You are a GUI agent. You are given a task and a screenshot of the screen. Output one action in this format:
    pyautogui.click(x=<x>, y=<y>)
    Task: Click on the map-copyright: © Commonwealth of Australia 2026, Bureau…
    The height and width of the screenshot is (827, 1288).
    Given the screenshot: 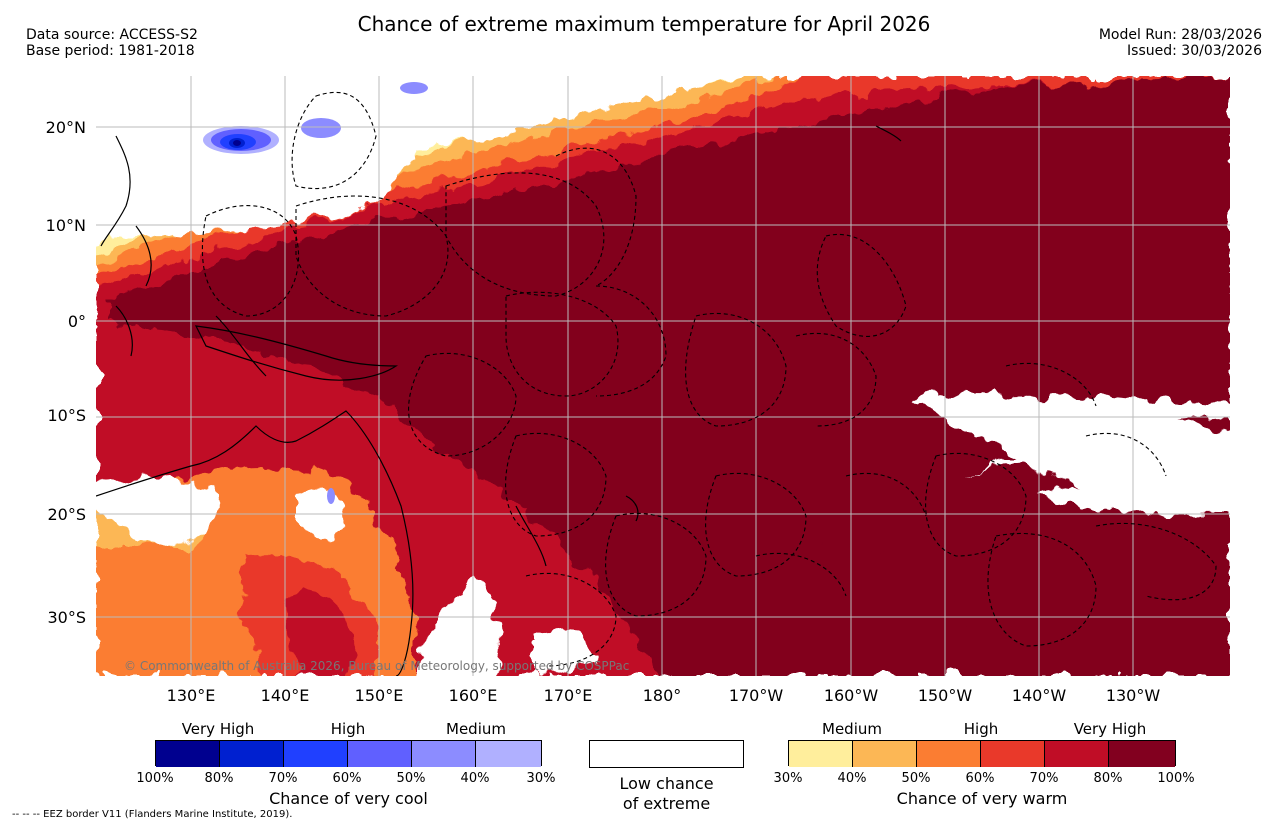 What is the action you would take?
    pyautogui.click(x=376, y=666)
    